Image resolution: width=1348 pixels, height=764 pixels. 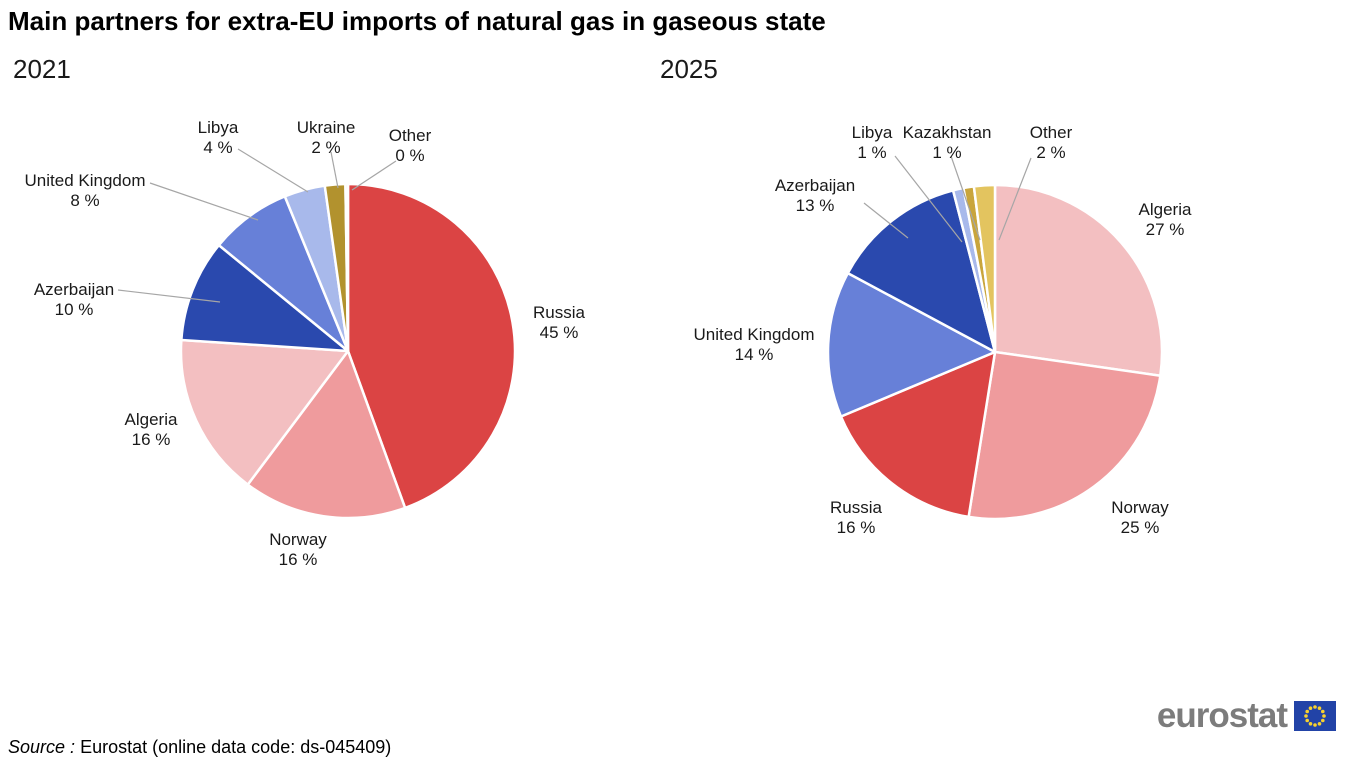 What do you see at coordinates (689, 69) in the screenshot?
I see `chart-year-label-2025: 2025` at bounding box center [689, 69].